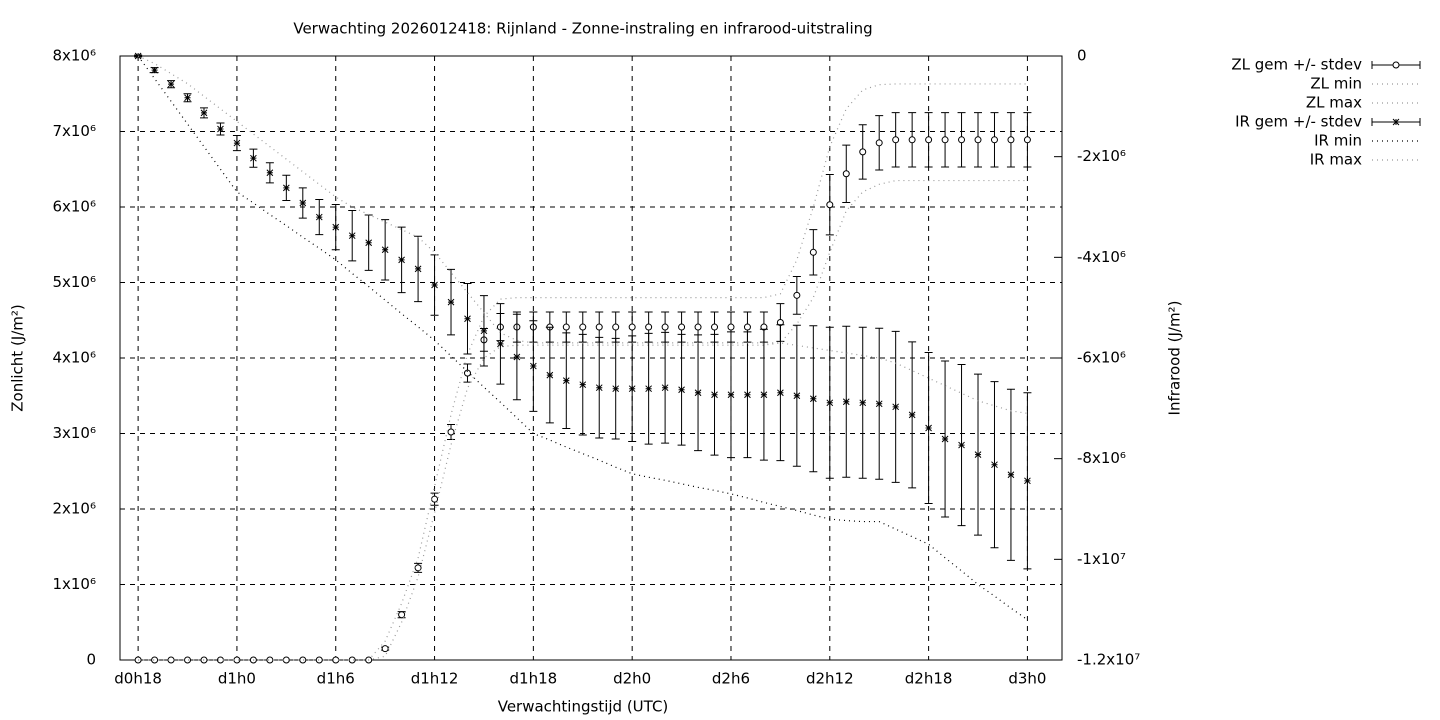 The height and width of the screenshot is (720, 1440). Describe the element at coordinates (583, 707) in the screenshot. I see `x-axis-label: Verwachtingstijd (UTC)` at that location.